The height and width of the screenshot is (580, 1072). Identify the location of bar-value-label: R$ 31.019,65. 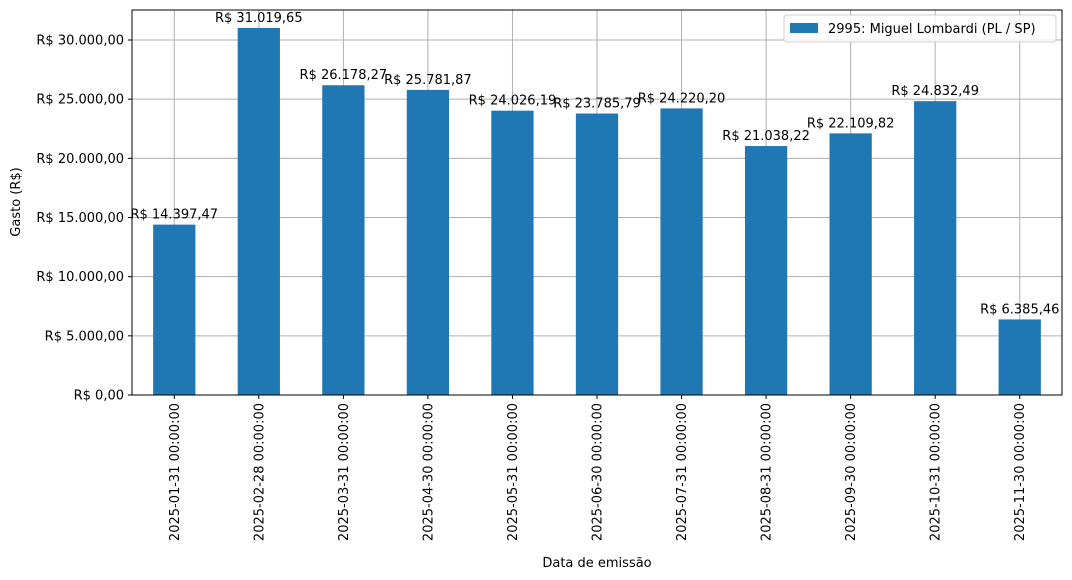
(259, 18).